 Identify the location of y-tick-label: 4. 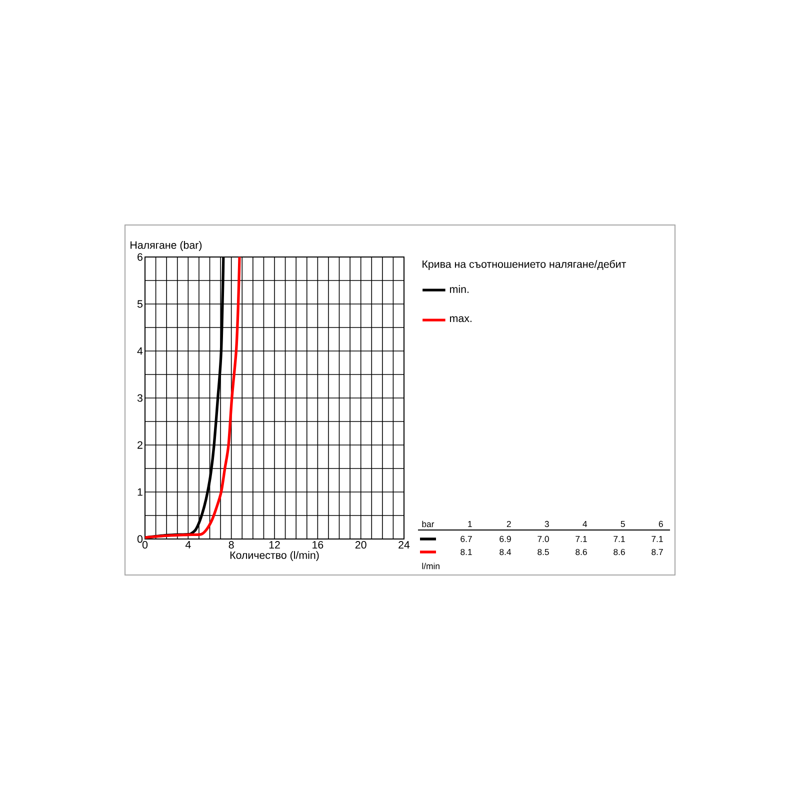
(140, 351).